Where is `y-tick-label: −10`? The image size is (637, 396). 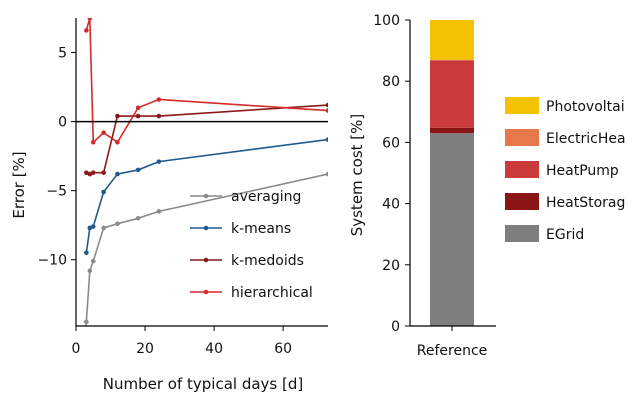
y-tick-label: −10 is located at coordinates (52, 261).